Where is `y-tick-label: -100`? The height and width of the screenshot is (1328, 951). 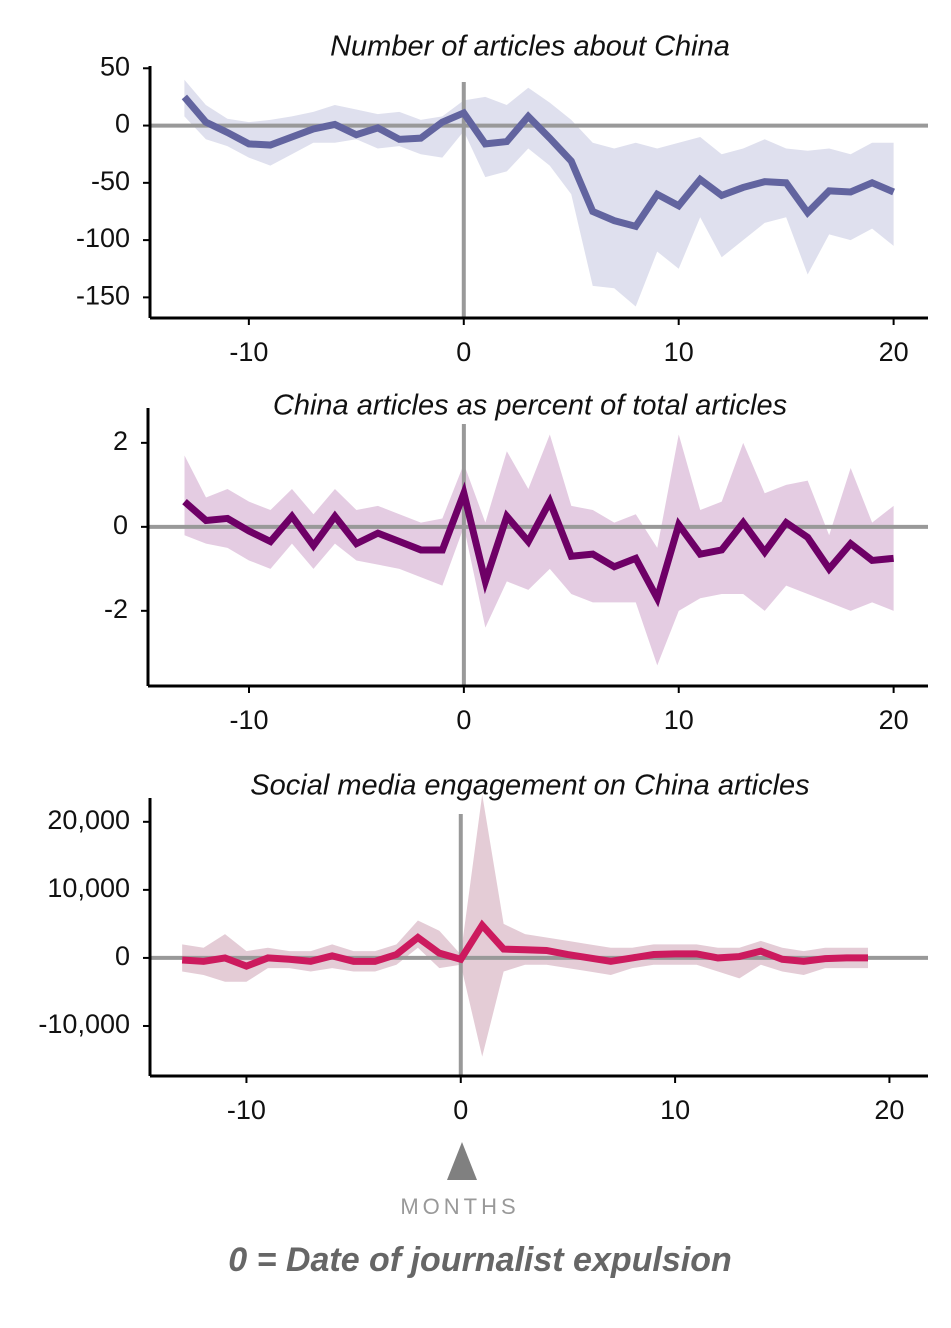
y-tick-label: -100 is located at coordinates (103, 238).